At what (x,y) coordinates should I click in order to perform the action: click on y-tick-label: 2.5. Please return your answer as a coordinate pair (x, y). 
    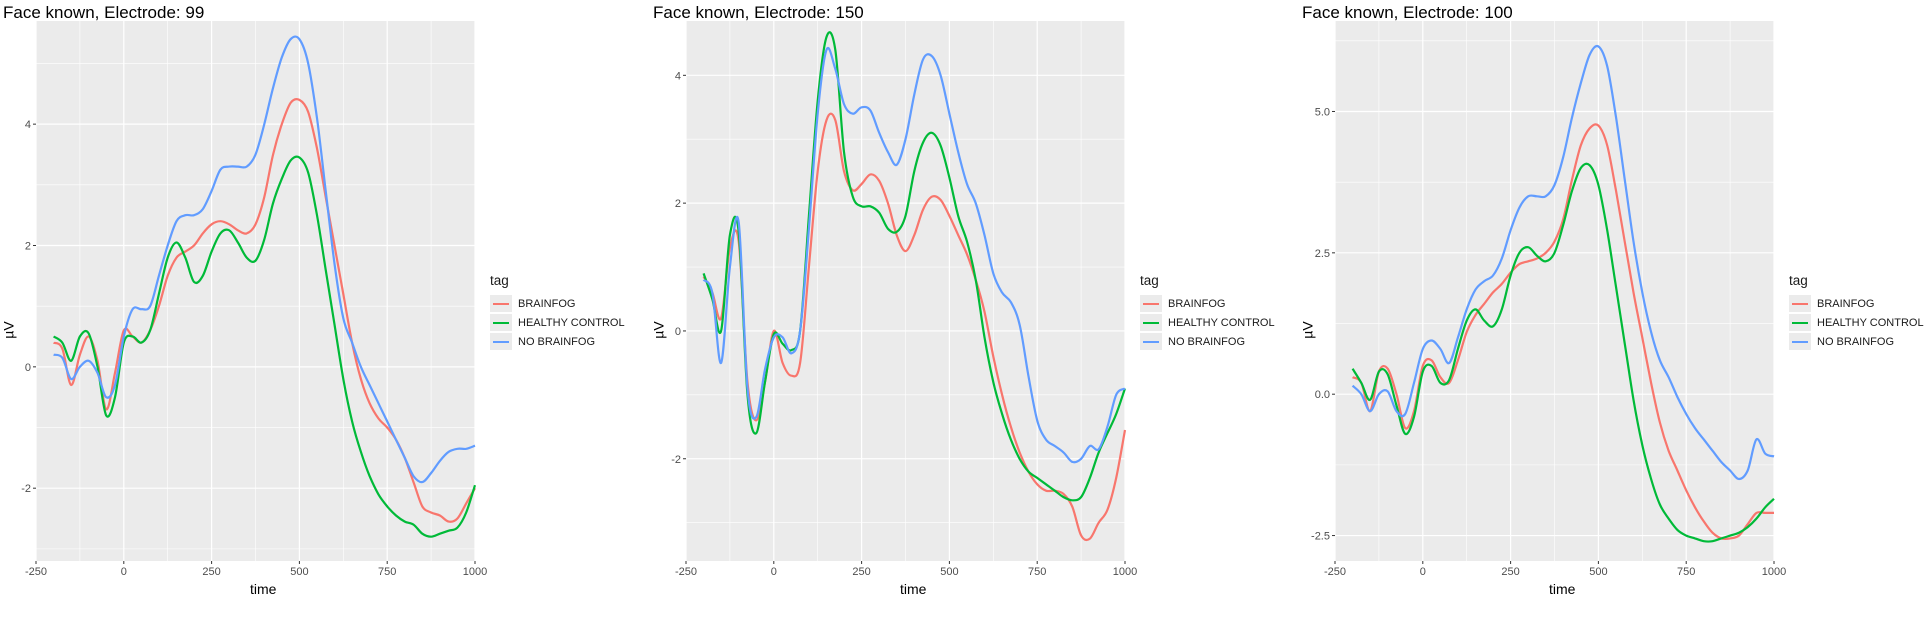
    Looking at the image, I should click on (1322, 254).